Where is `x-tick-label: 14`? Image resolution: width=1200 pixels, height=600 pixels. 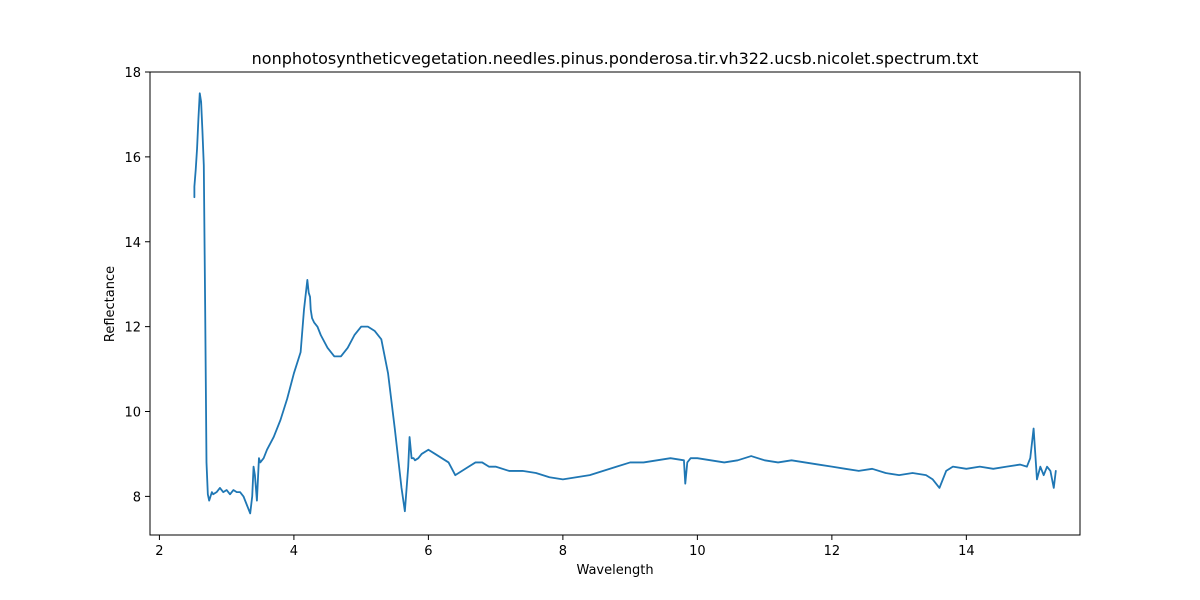
x-tick-label: 14 is located at coordinates (966, 551).